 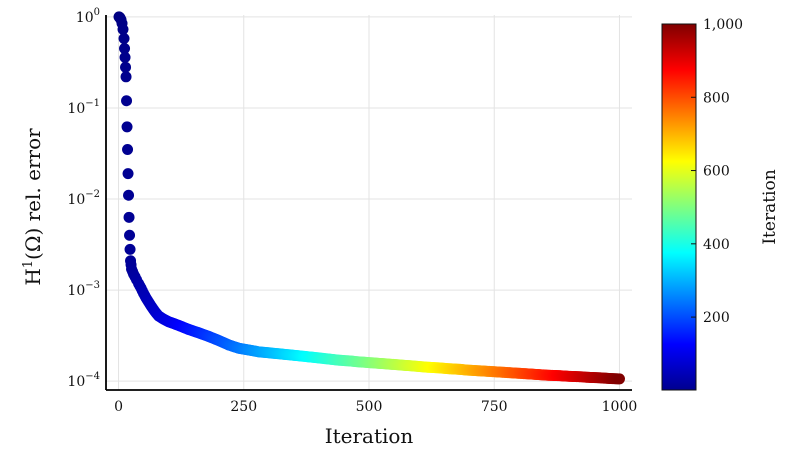 What do you see at coordinates (243, 407) in the screenshot?
I see `x-tick-label: 250` at bounding box center [243, 407].